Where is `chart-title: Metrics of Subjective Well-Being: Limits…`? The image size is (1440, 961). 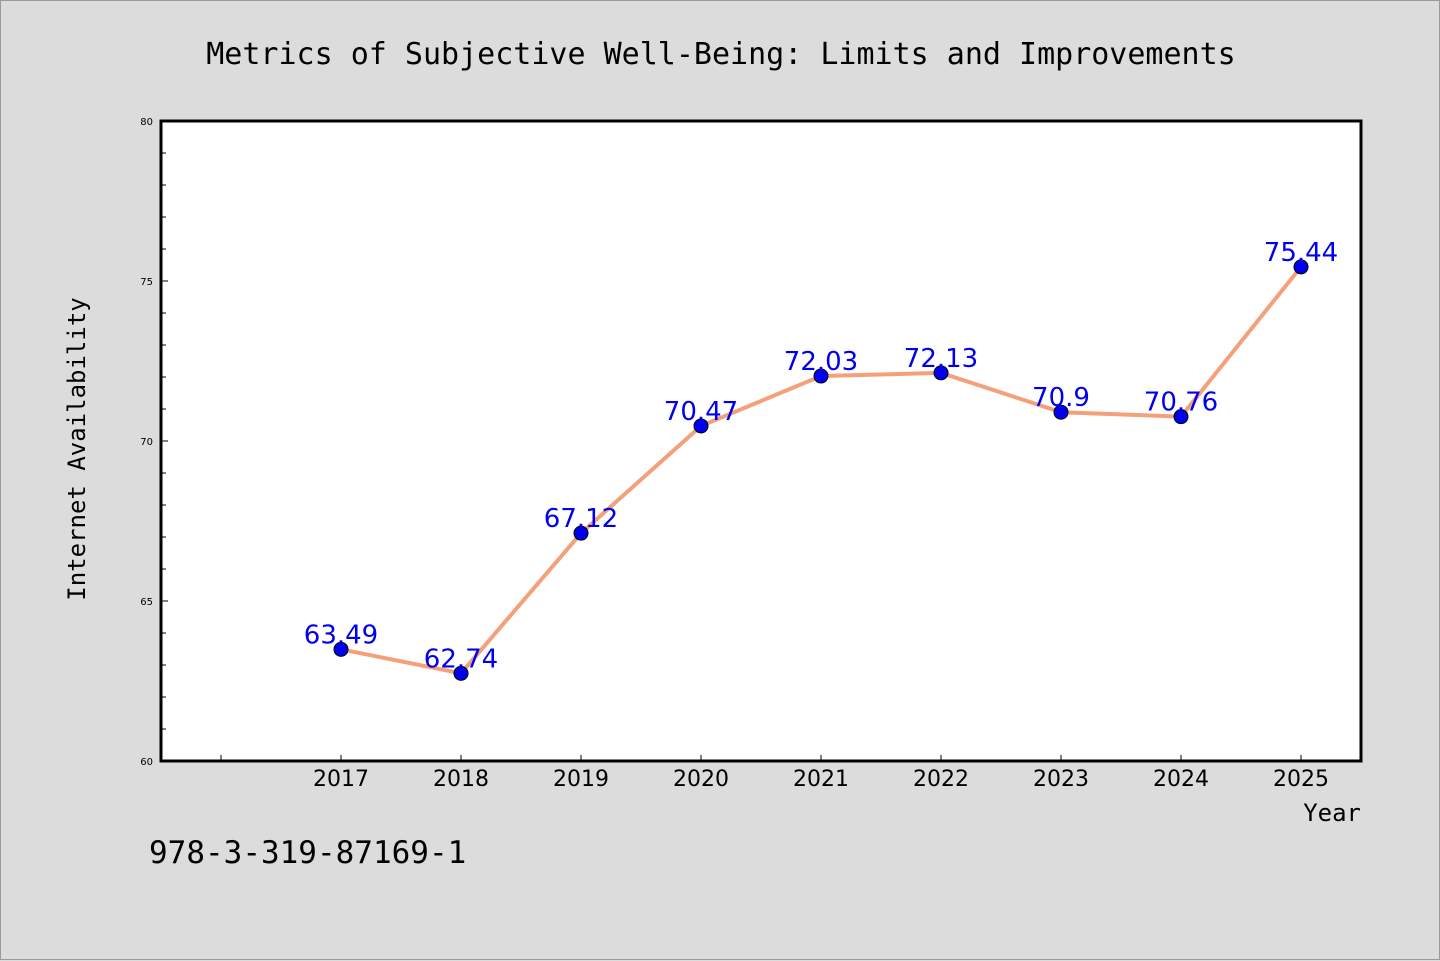 chart-title: Metrics of Subjective Well-Being: Limits… is located at coordinates (721, 54).